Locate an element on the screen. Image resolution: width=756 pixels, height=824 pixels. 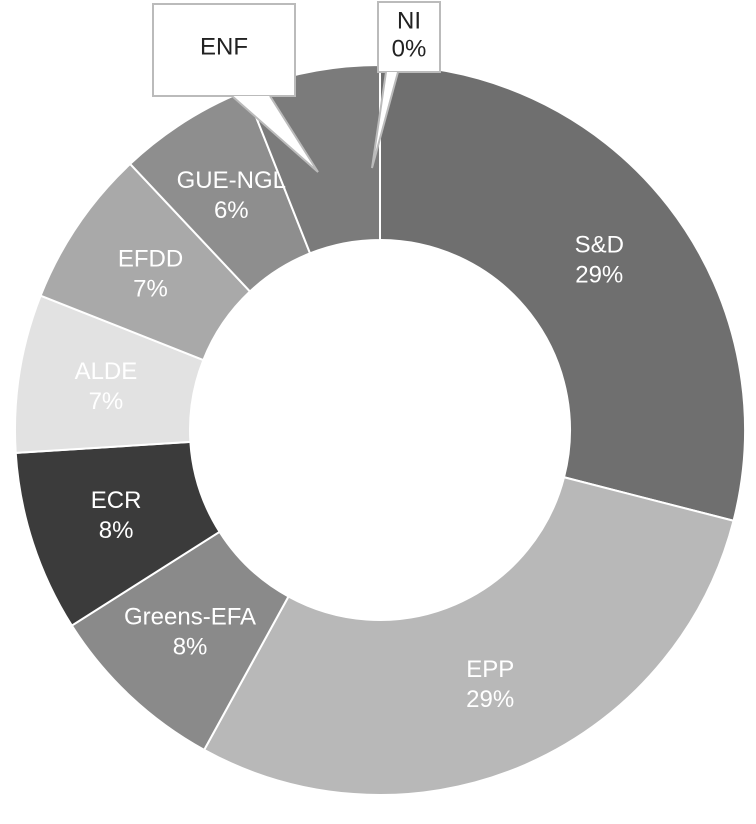
enf-callout-box is located at coordinates (224, 50).